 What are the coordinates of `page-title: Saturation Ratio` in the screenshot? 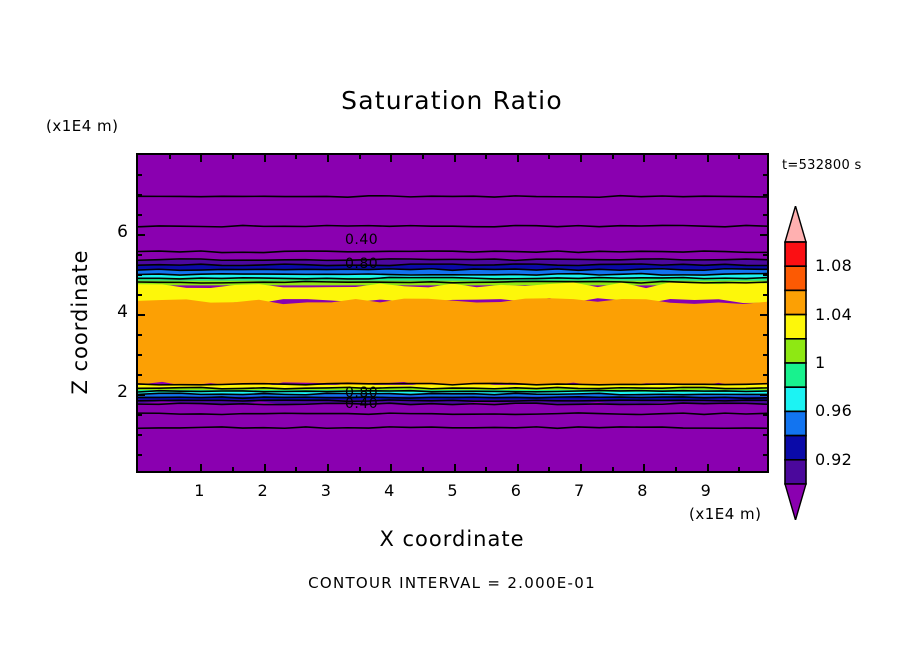 It's located at (452, 100).